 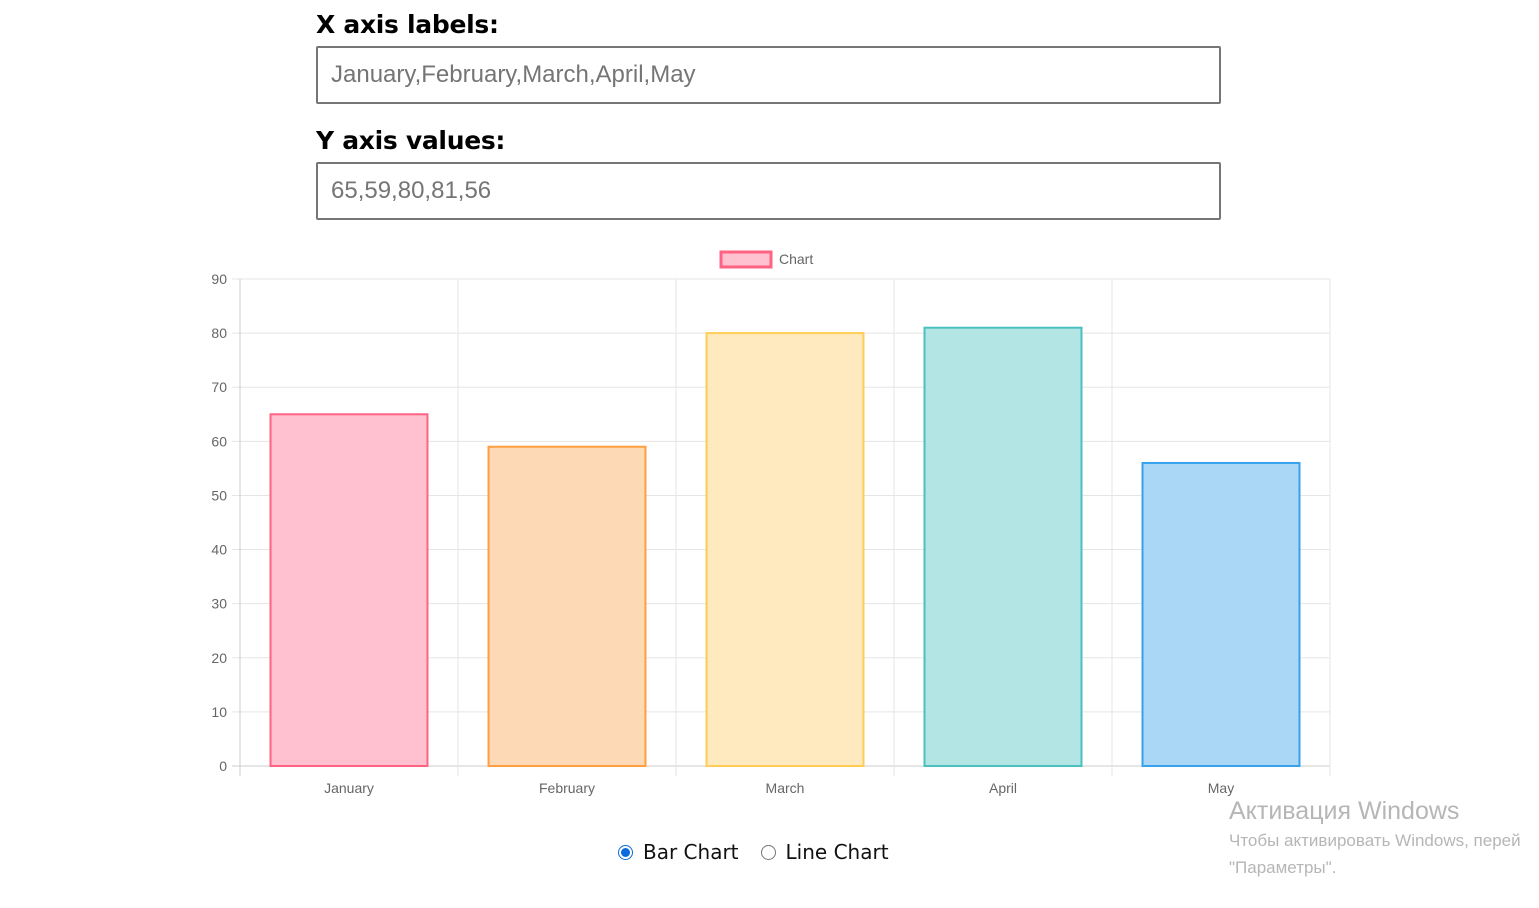 I want to click on bar-march, so click(x=785, y=549).